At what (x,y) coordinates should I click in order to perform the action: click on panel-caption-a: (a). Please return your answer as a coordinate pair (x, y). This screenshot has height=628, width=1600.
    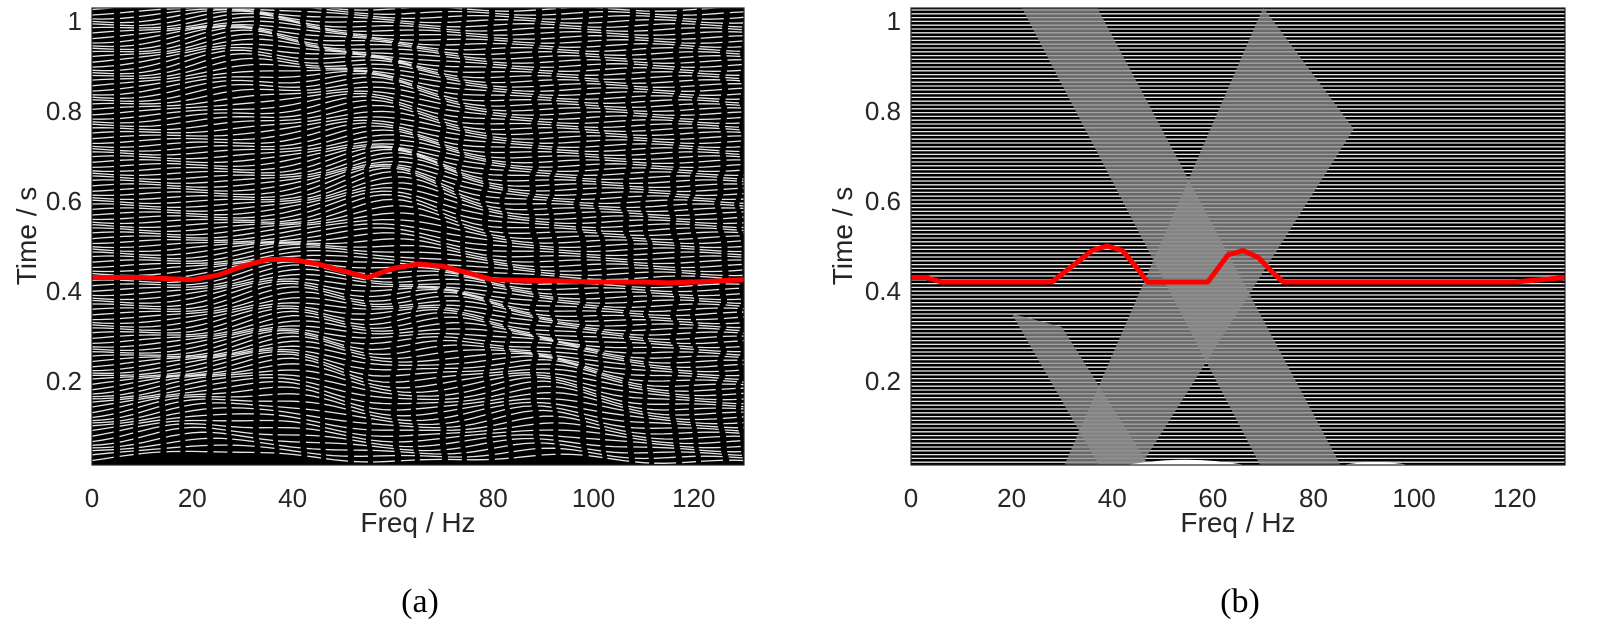
    Looking at the image, I should click on (420, 601).